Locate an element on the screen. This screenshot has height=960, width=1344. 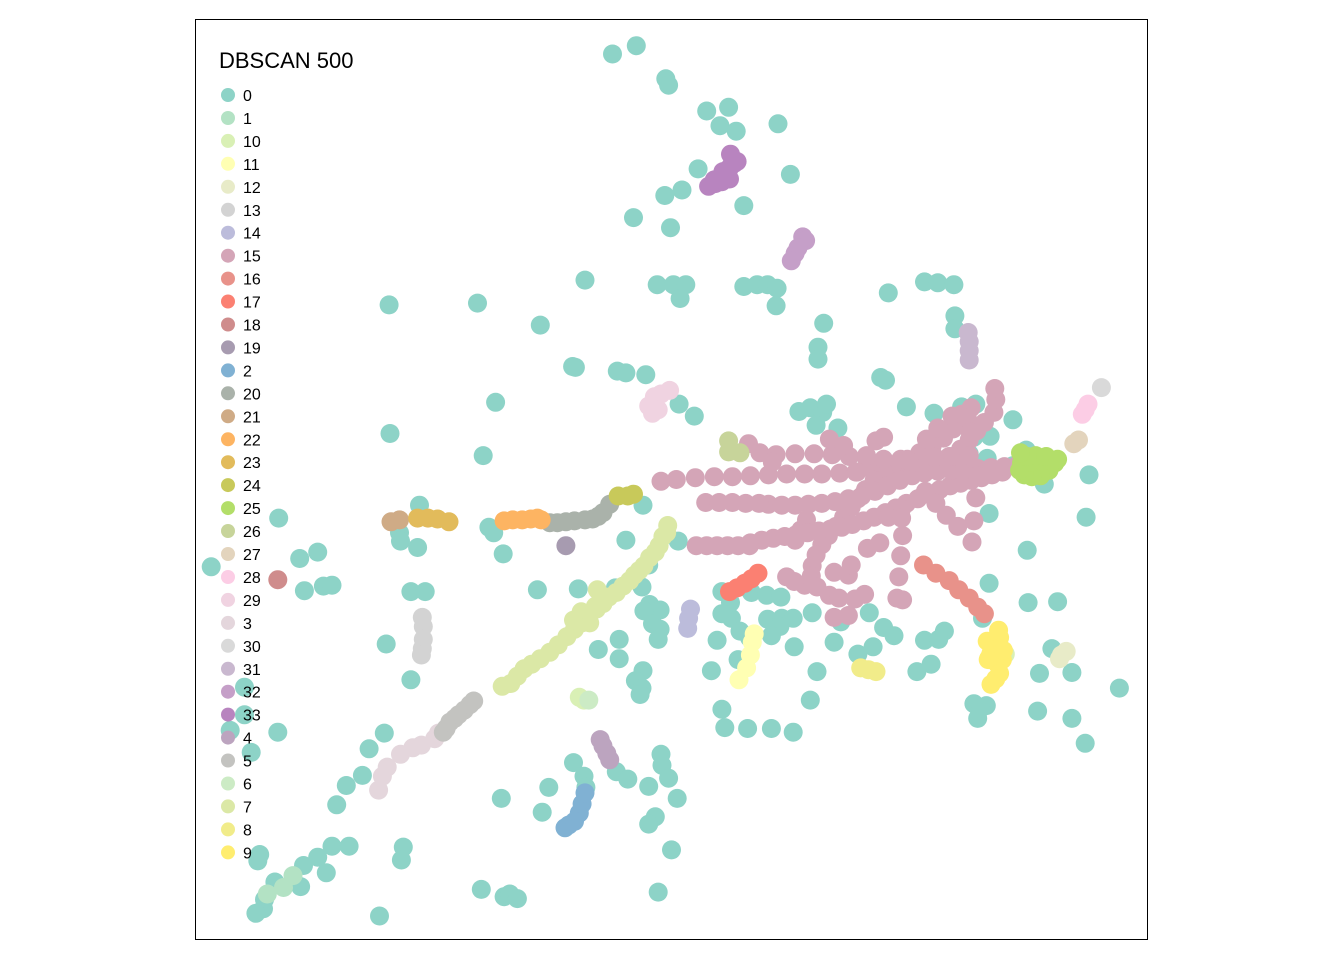
legend-label-1: 1 is located at coordinates (247, 119).